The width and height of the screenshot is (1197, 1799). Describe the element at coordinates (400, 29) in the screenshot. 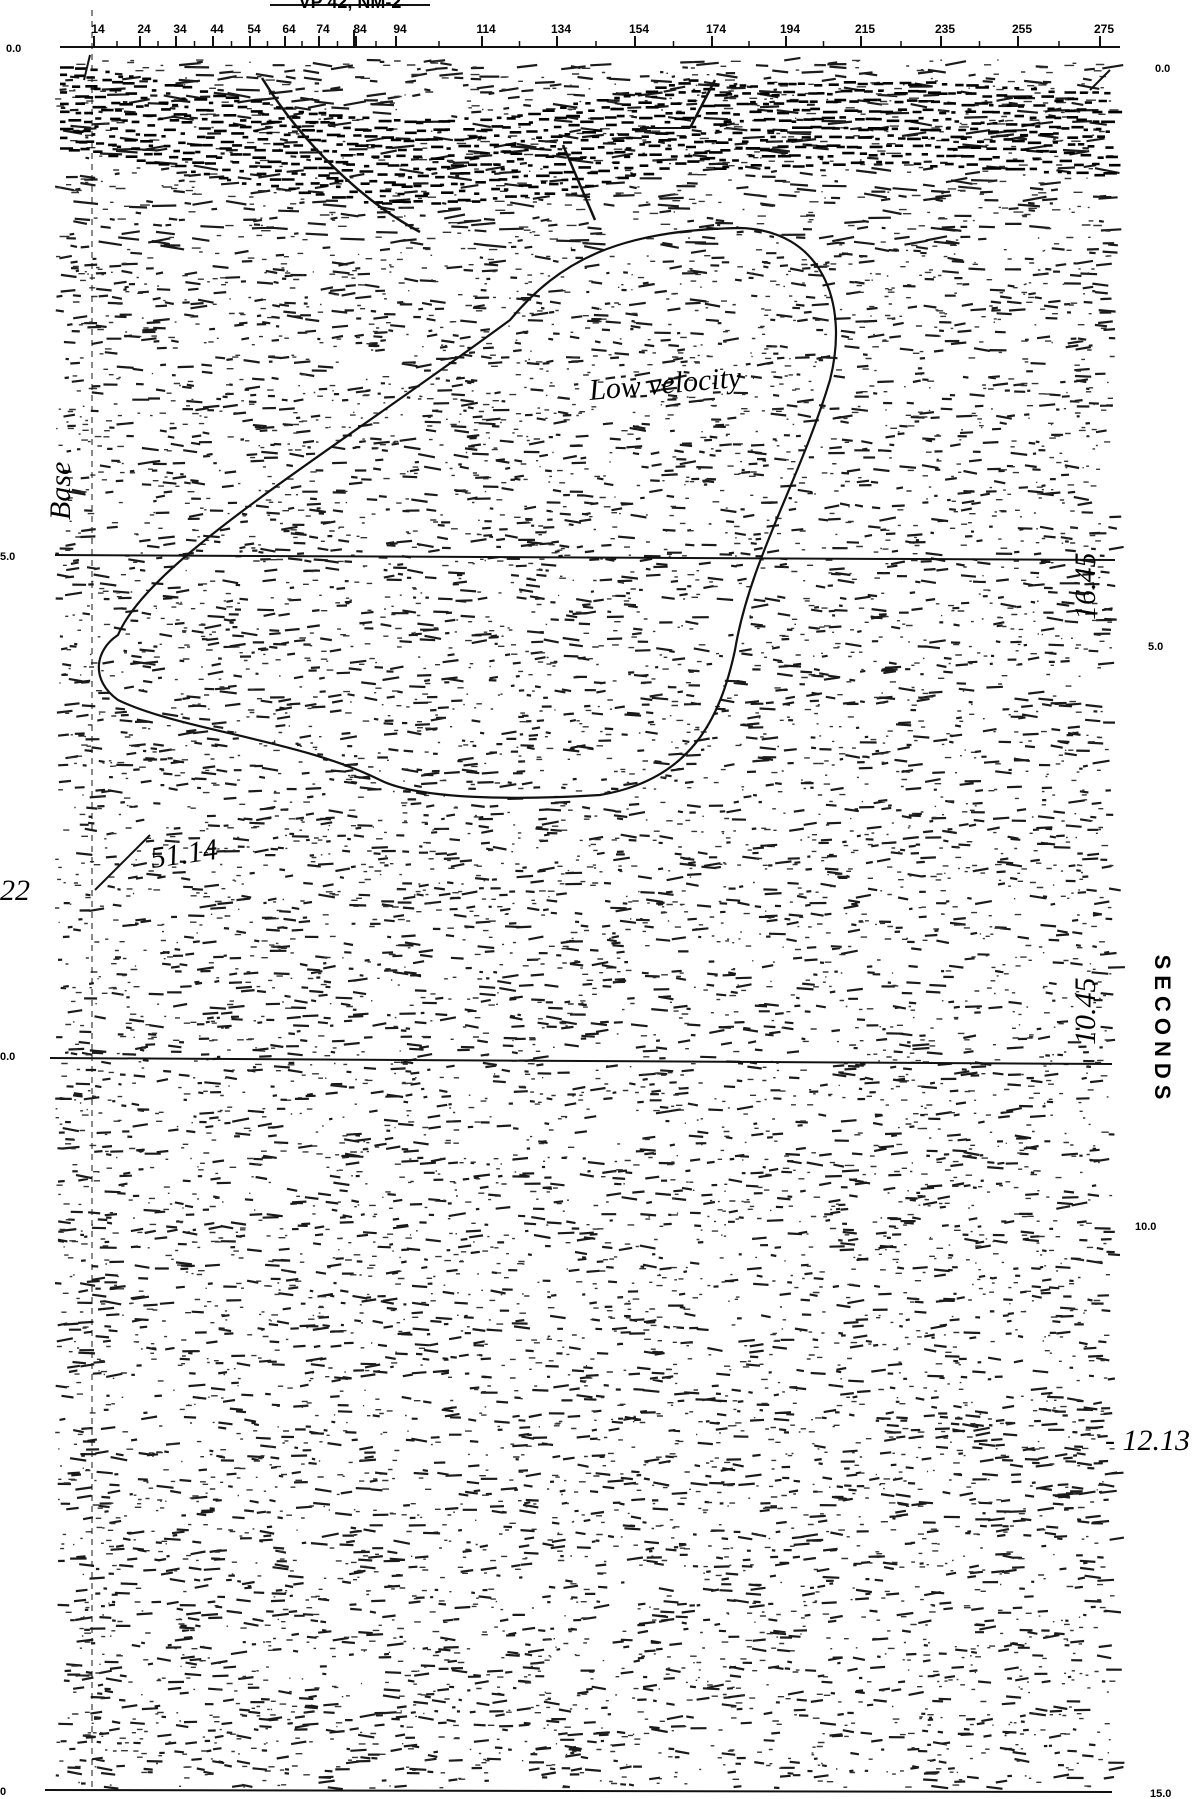

I see `tick-label: 94` at that location.